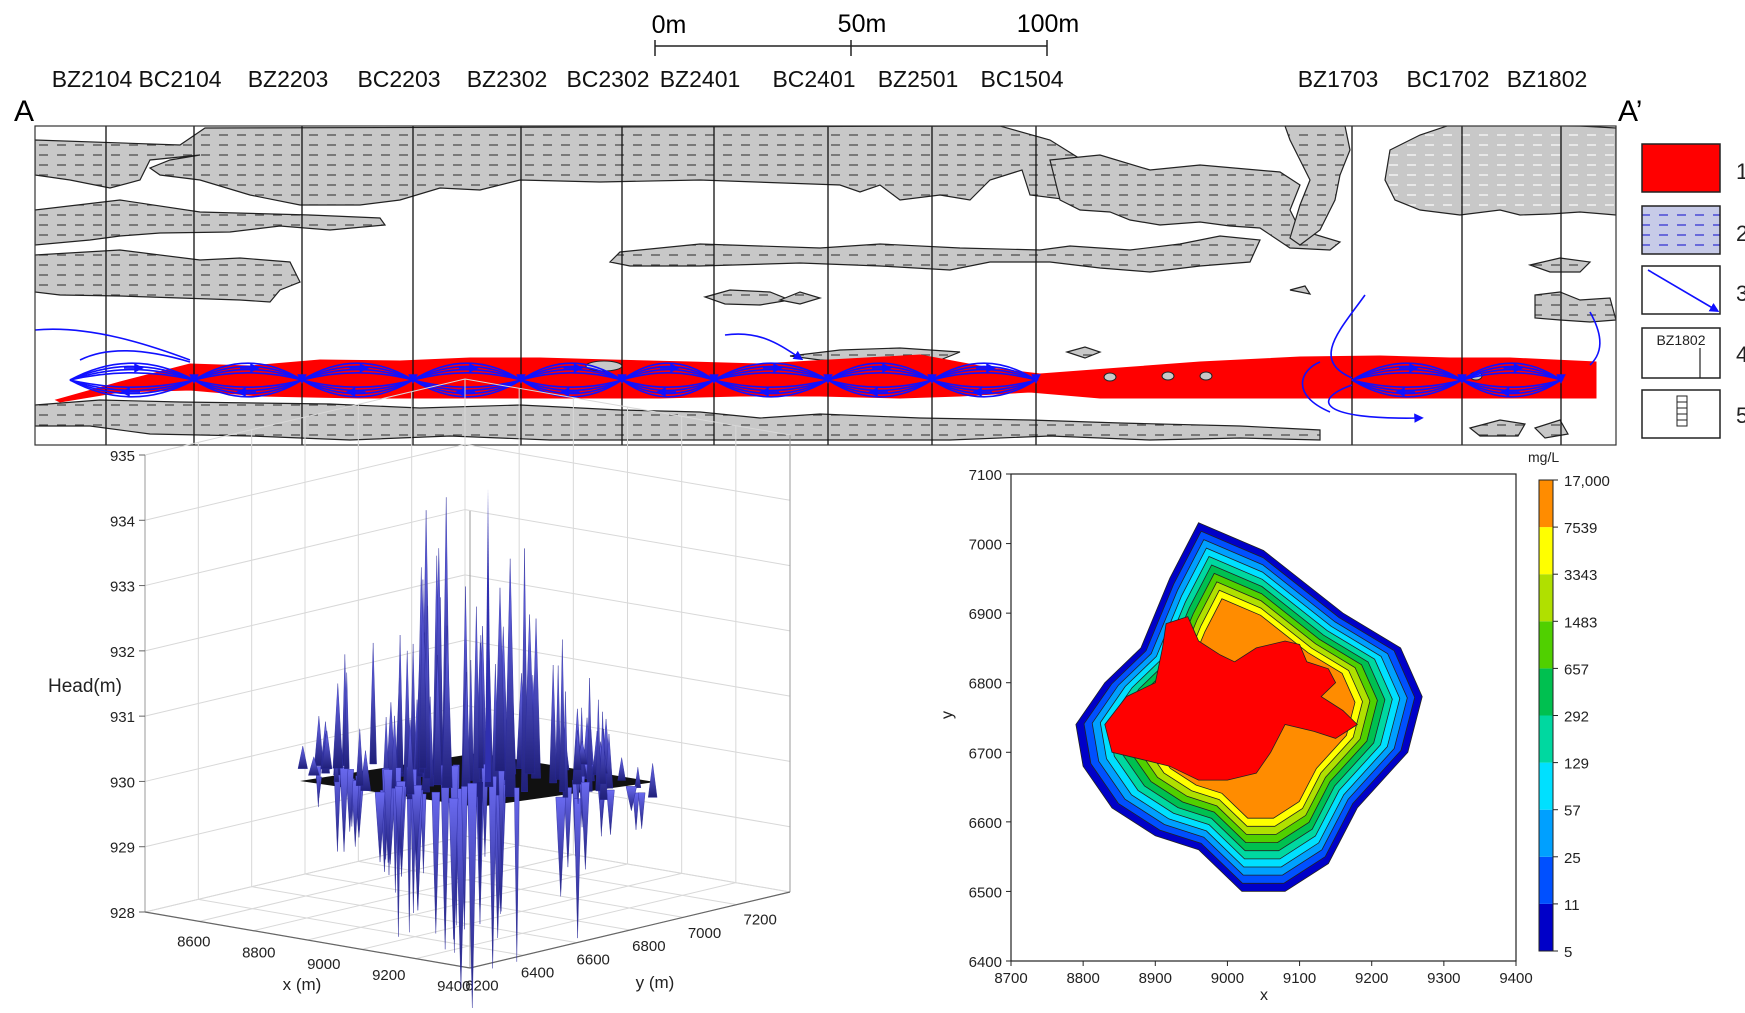  I want to click on z-tick-label: 933, so click(122, 587).